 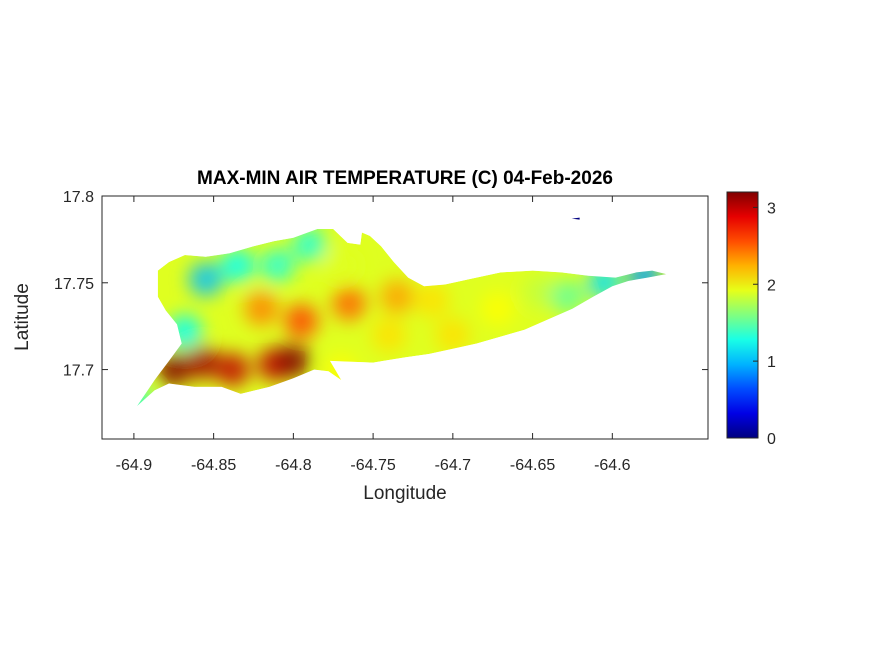 What do you see at coordinates (771, 285) in the screenshot?
I see `colorbar-tick-label: 2` at bounding box center [771, 285].